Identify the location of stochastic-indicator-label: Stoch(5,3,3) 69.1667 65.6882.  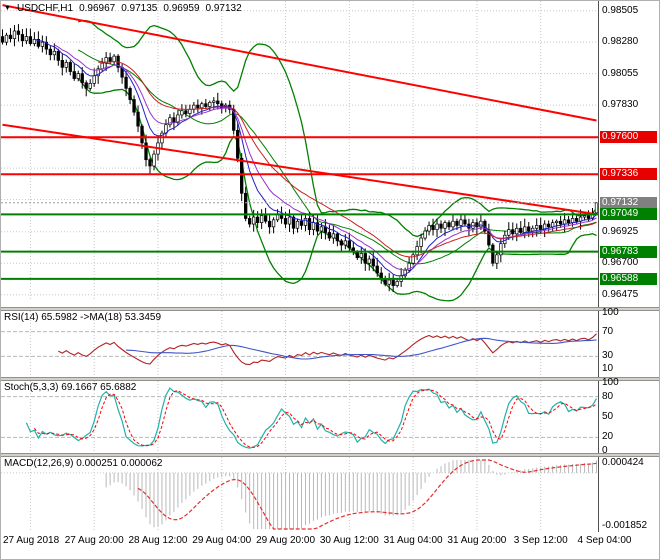
(70, 387).